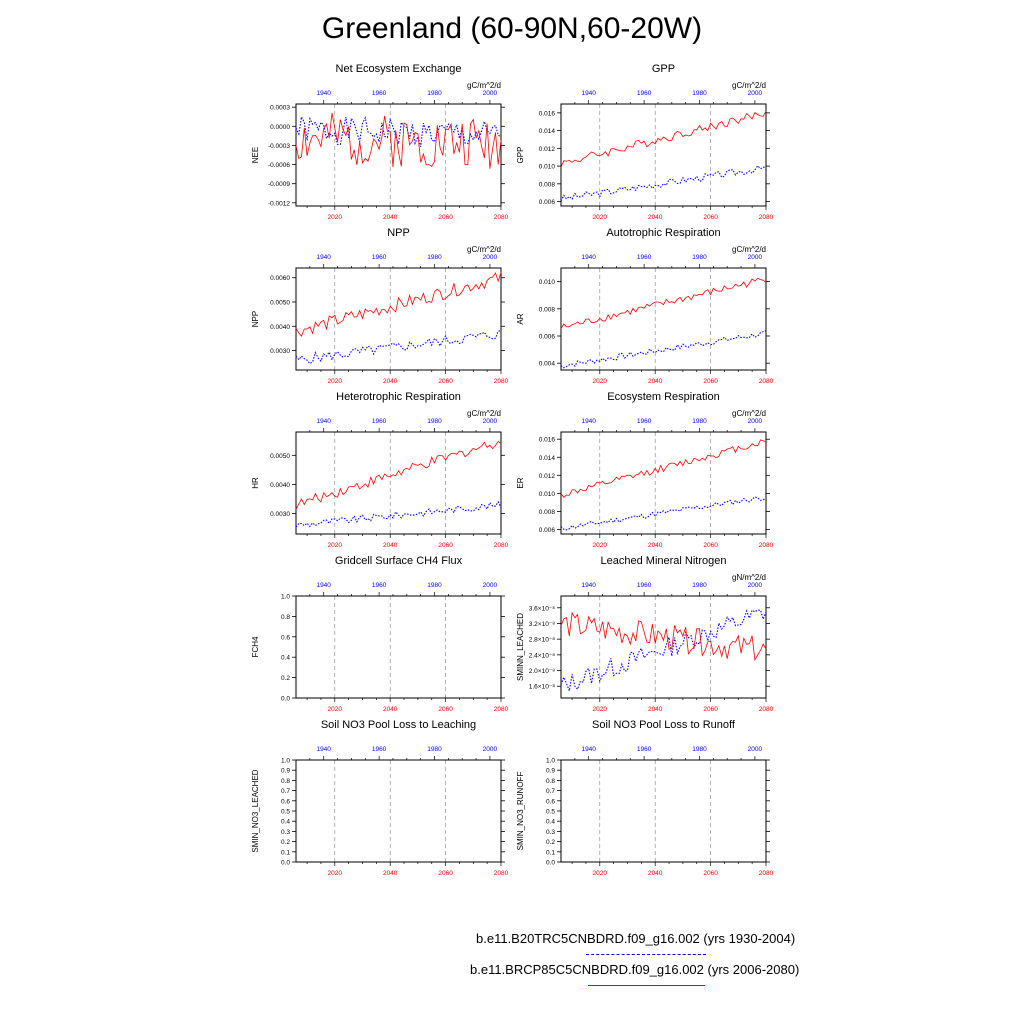 This screenshot has height=1024, width=1024. I want to click on panel-10-ytick-label-3: 0.7, so click(550, 791).